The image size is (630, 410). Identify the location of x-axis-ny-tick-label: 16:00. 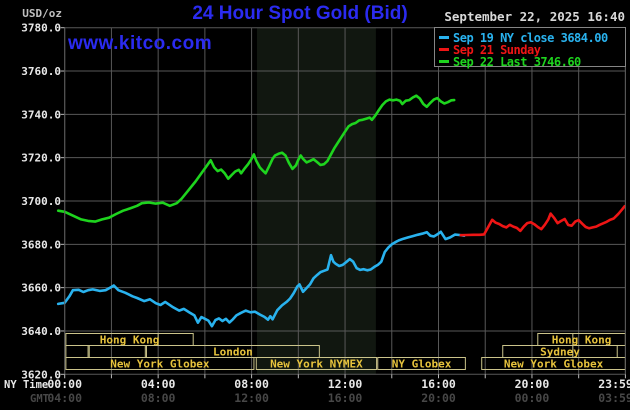
(438, 384).